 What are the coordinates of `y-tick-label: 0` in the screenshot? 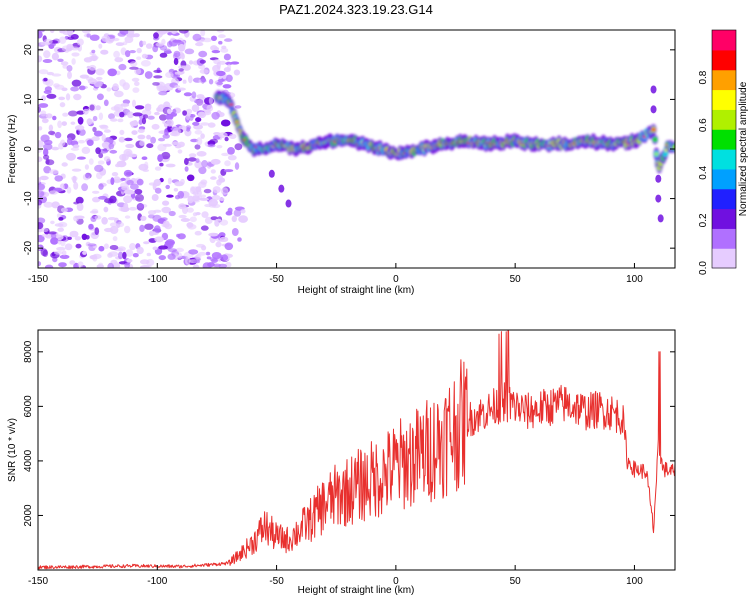 It's located at (28, 149).